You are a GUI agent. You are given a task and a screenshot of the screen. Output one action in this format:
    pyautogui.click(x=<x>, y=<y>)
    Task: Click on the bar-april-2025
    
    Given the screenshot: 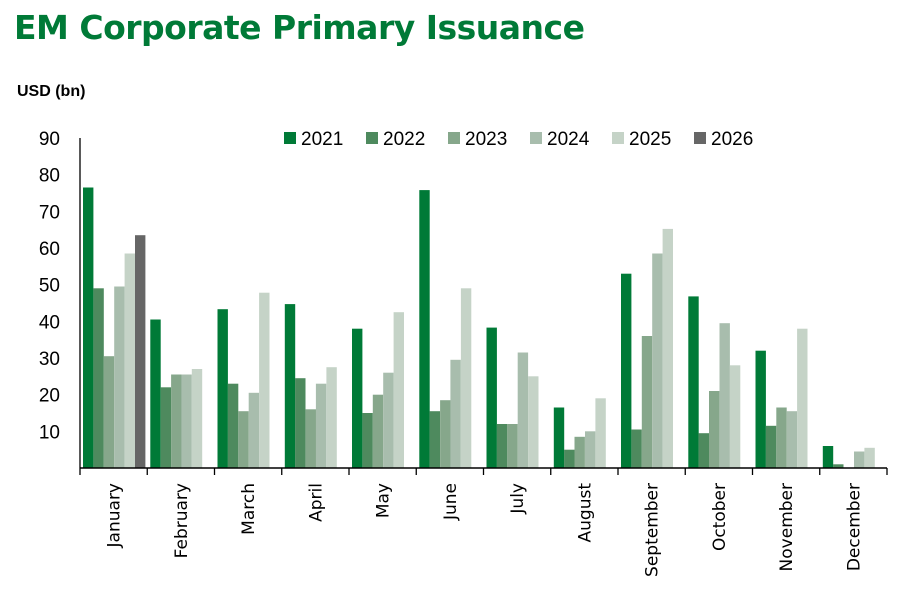 What is the action you would take?
    pyautogui.click(x=331, y=417)
    